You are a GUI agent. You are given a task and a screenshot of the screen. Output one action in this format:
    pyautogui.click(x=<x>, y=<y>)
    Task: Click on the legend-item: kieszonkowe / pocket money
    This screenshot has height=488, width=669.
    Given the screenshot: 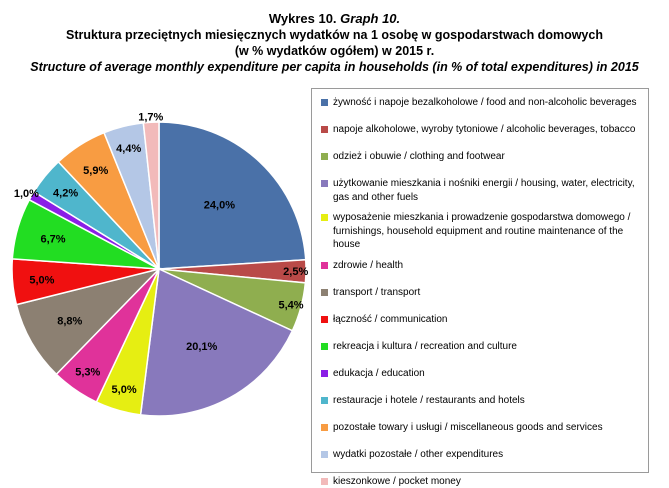 What is the action you would take?
    pyautogui.click(x=482, y=481)
    